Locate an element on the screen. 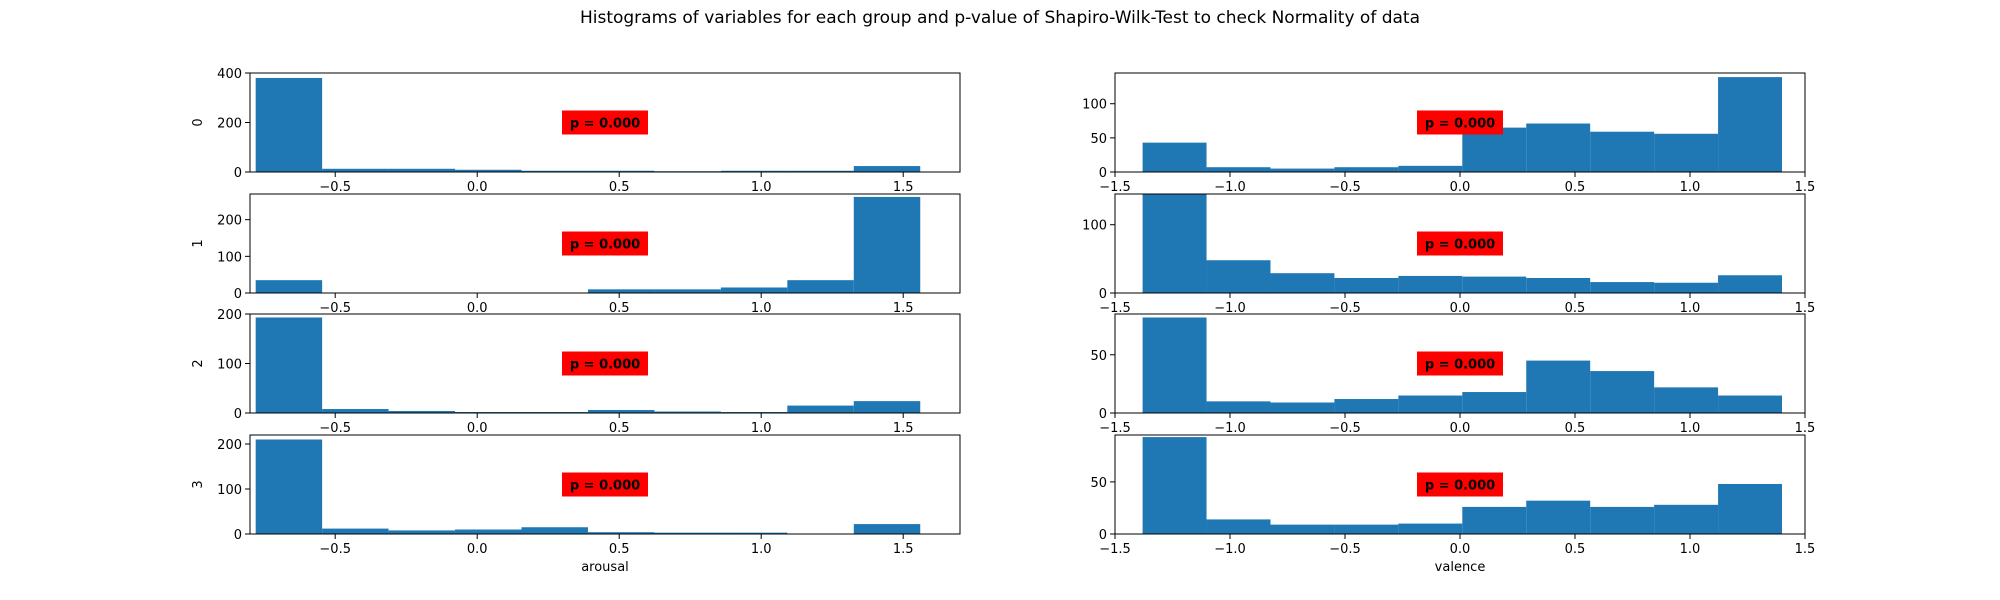  y-tick-label: 400 is located at coordinates (229, 74).